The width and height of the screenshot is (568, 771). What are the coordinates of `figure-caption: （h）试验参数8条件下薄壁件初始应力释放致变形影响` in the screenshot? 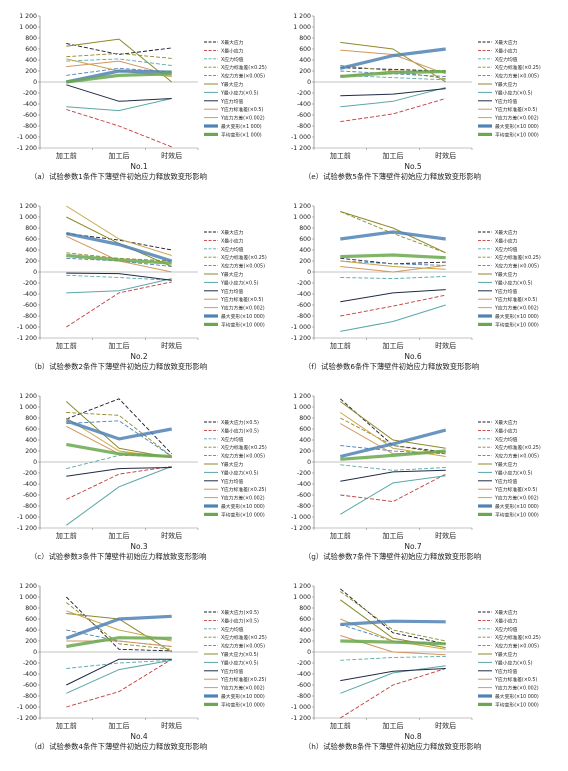 It's located at (393, 746).